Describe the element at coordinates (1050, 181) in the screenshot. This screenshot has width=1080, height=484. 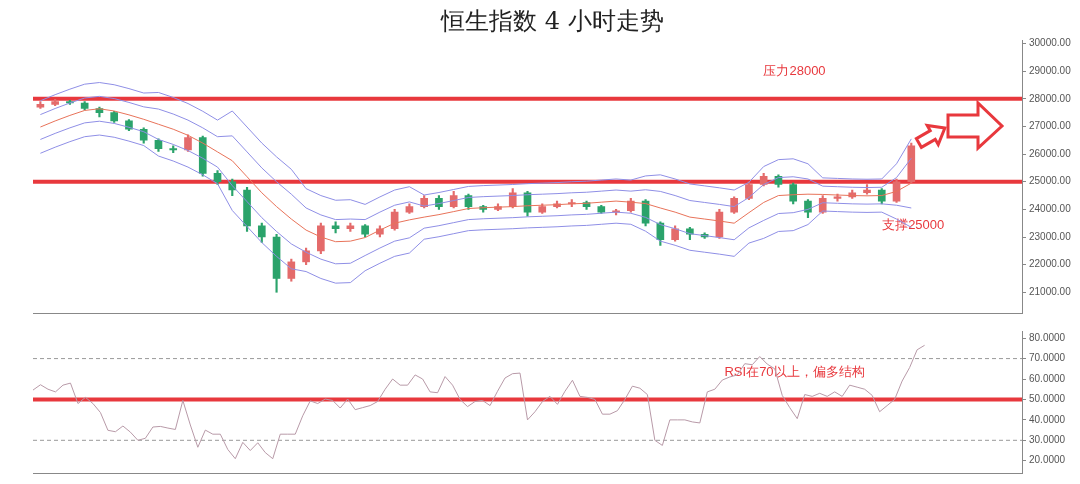
I see `y-tick-label: 25000.00` at that location.